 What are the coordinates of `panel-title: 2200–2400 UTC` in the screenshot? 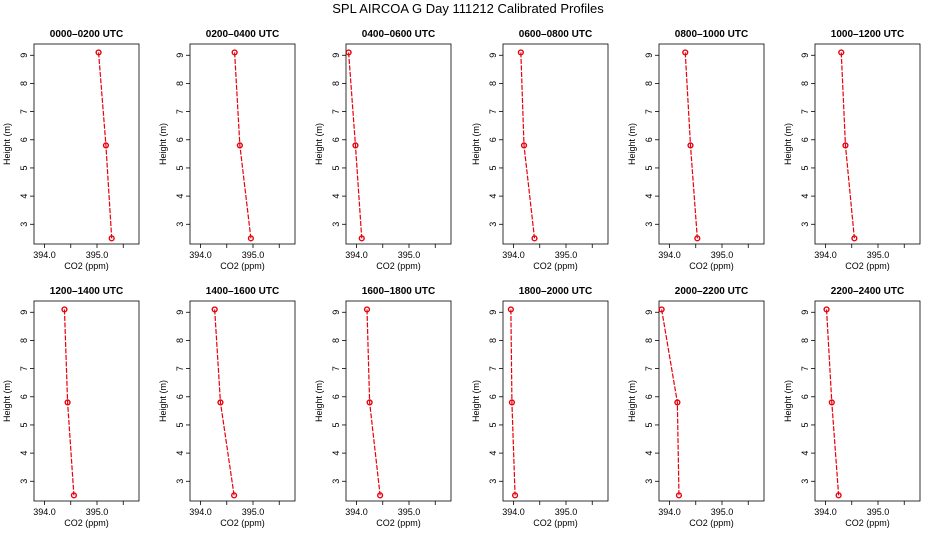 It's located at (867, 291).